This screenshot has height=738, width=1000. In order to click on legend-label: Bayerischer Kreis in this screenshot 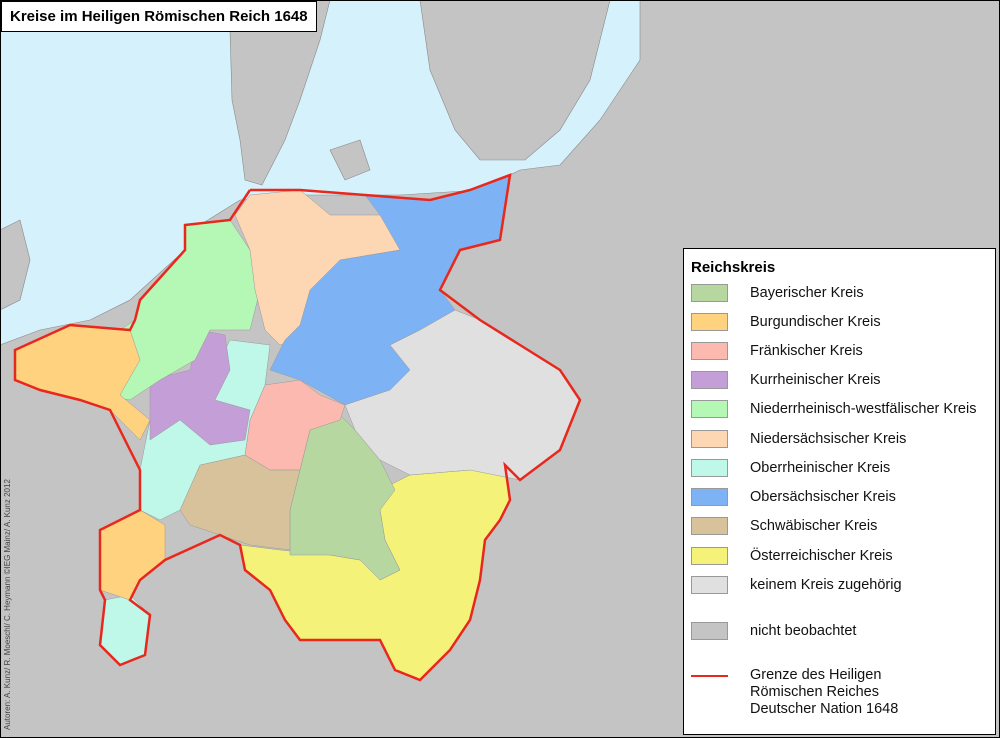, I will do `click(807, 293)`.